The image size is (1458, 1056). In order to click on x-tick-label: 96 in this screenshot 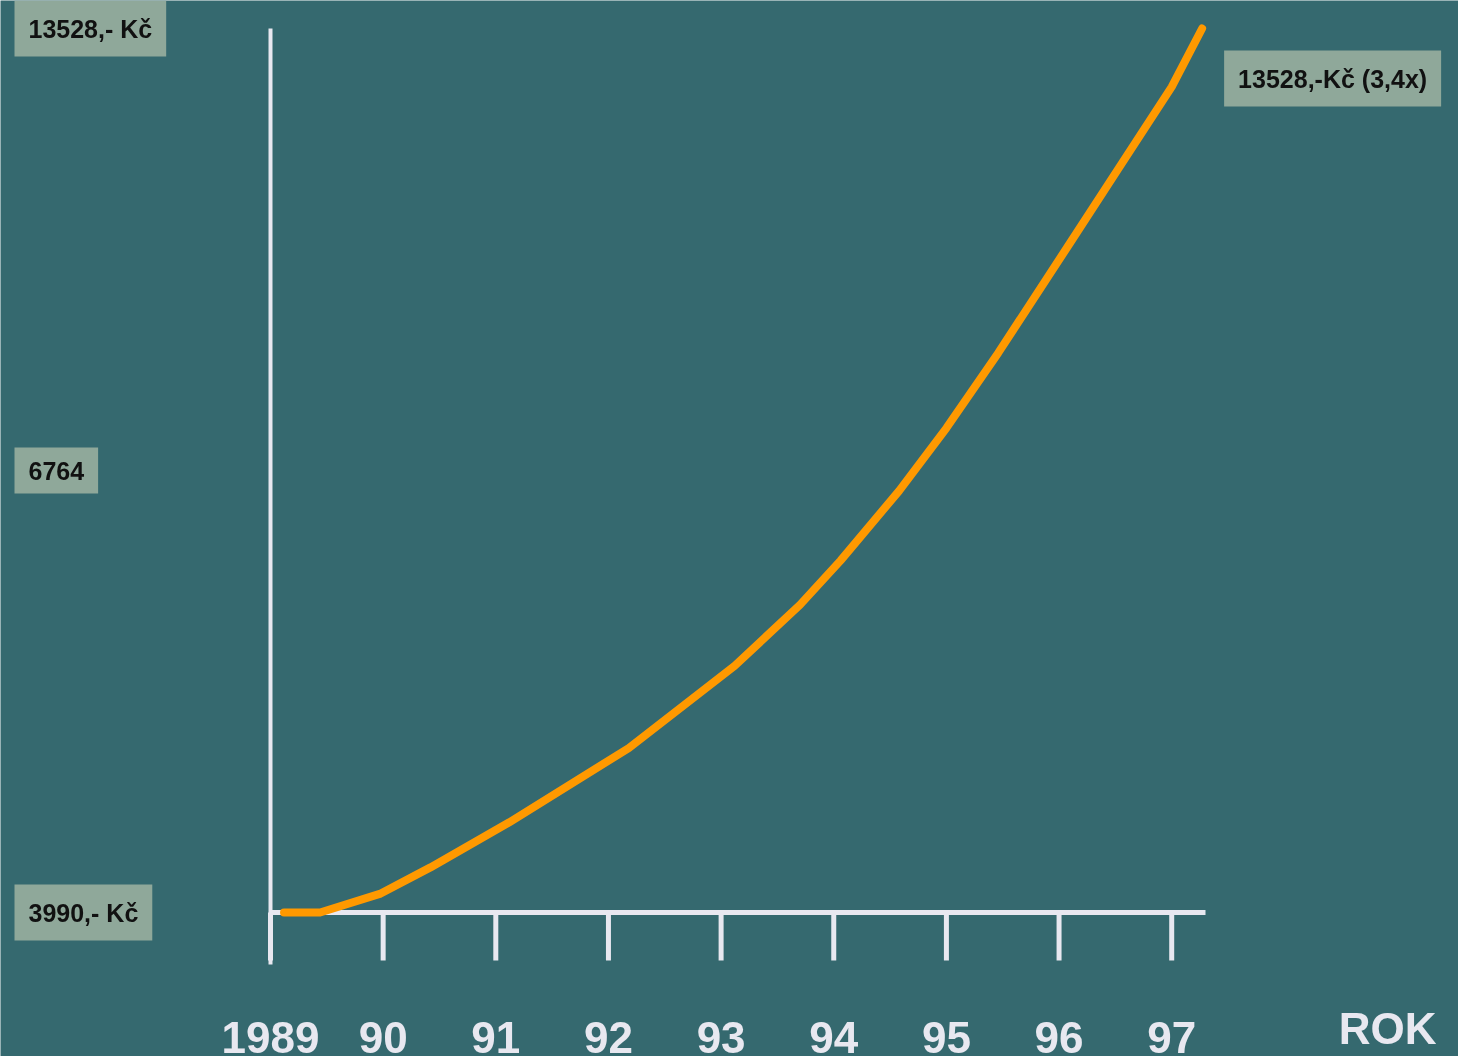, I will do `click(1059, 1034)`.